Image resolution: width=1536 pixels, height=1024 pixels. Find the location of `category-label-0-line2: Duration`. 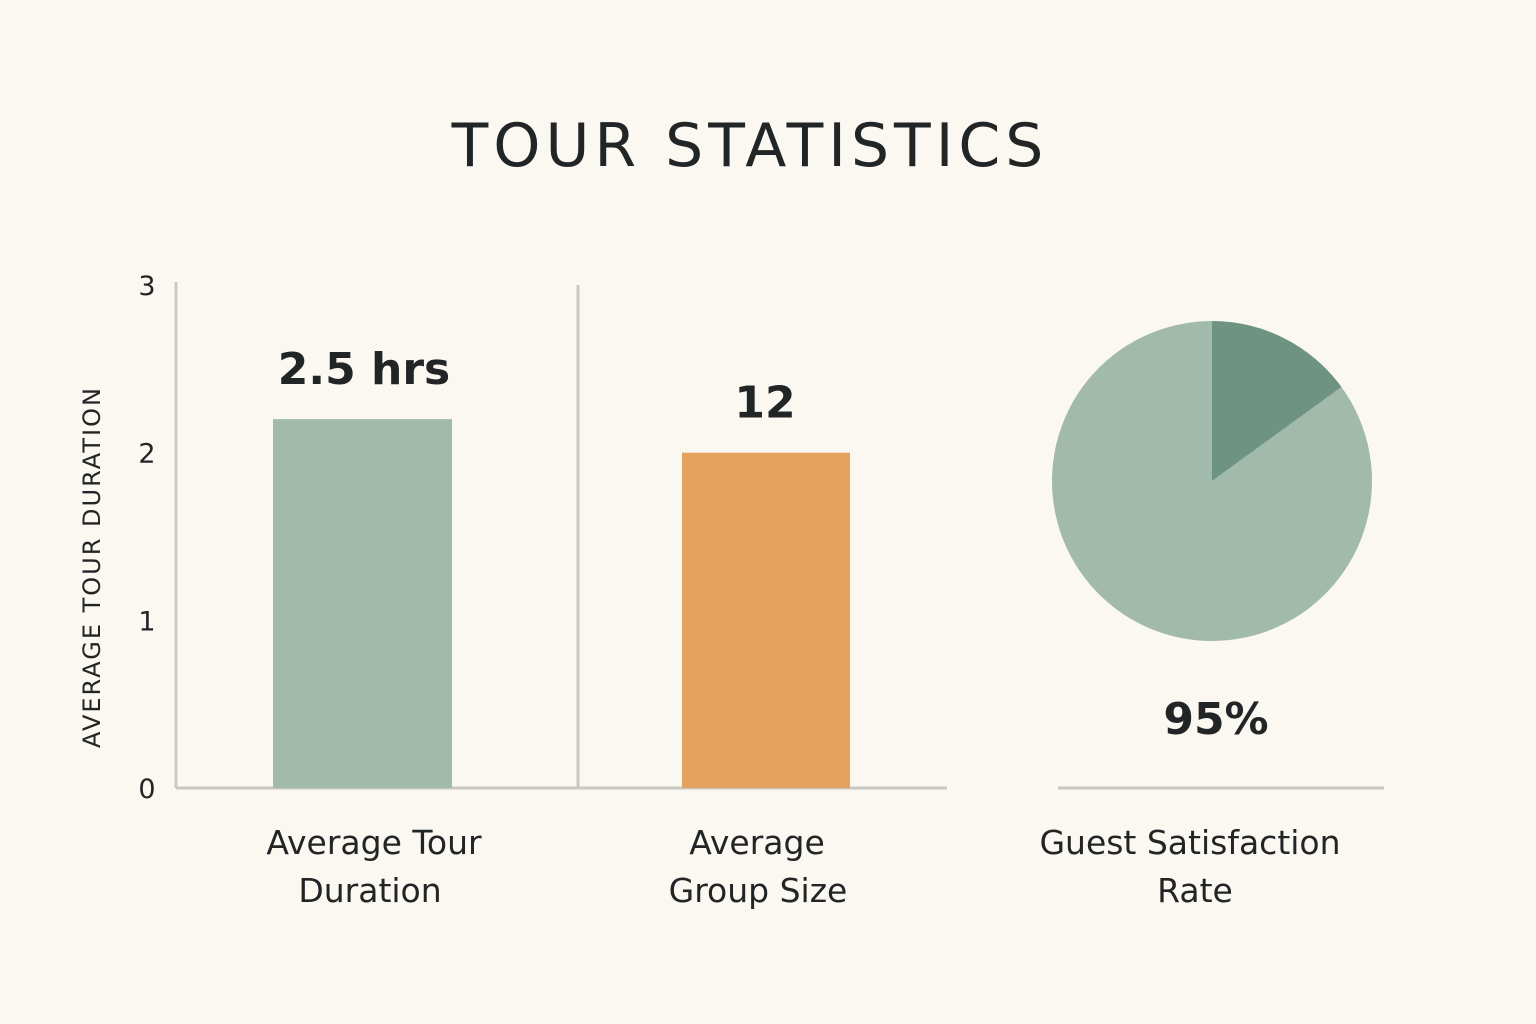

category-label-0-line2: Duration is located at coordinates (369, 890).